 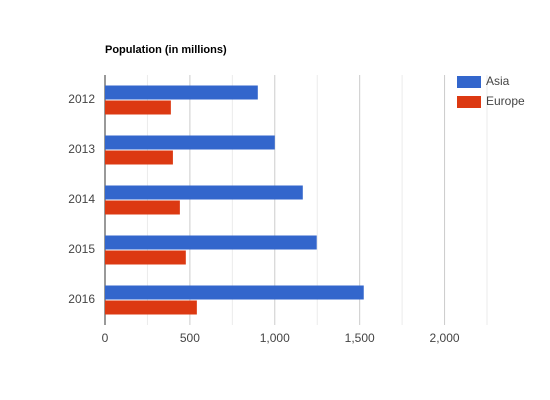 I want to click on y-tick-label: 2012, so click(x=81, y=99).